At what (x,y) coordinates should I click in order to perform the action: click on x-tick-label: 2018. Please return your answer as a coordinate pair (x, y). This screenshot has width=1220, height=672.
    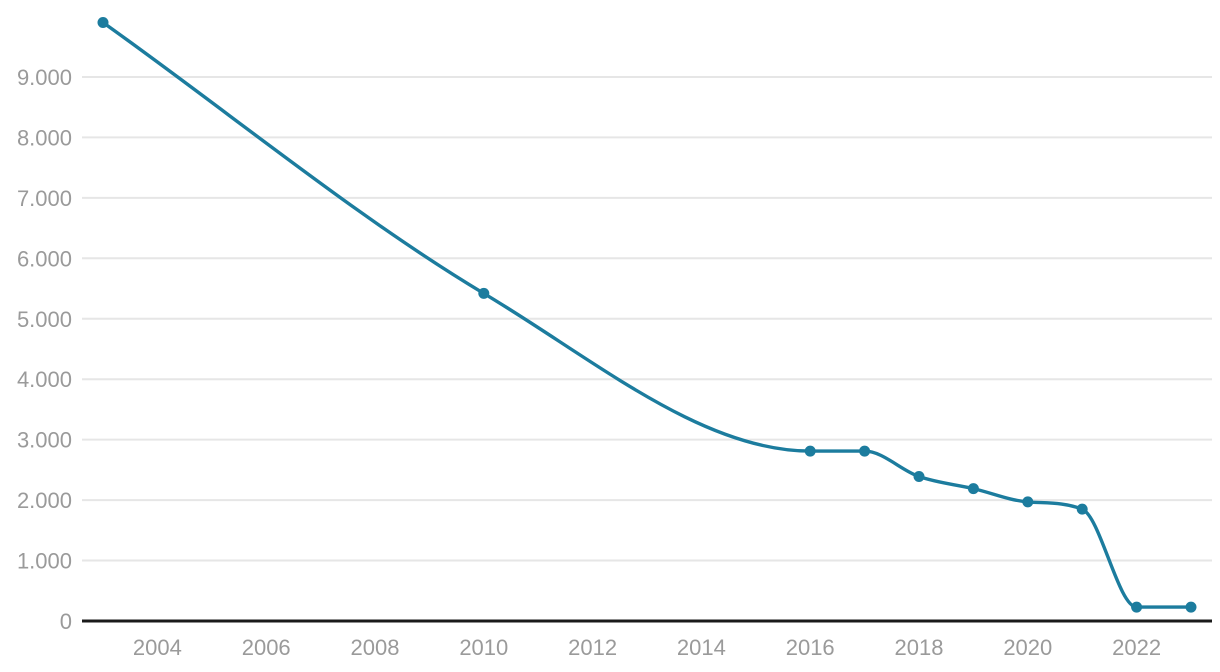
    Looking at the image, I should click on (919, 647).